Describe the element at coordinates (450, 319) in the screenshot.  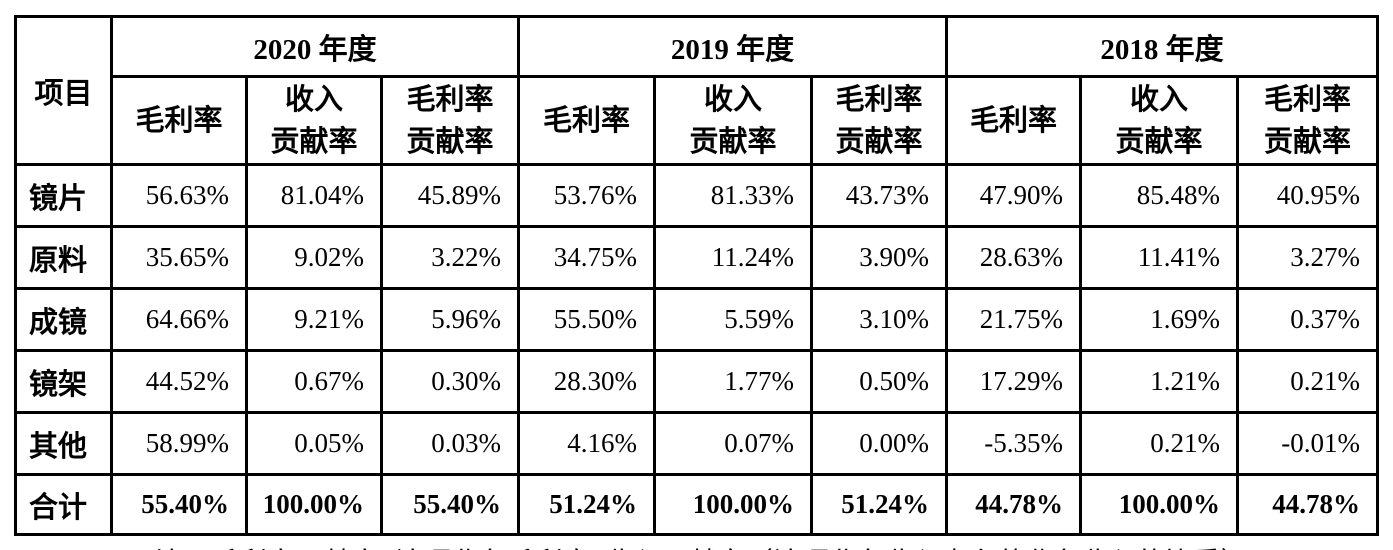
I see `value-cell: 5.96%` at that location.